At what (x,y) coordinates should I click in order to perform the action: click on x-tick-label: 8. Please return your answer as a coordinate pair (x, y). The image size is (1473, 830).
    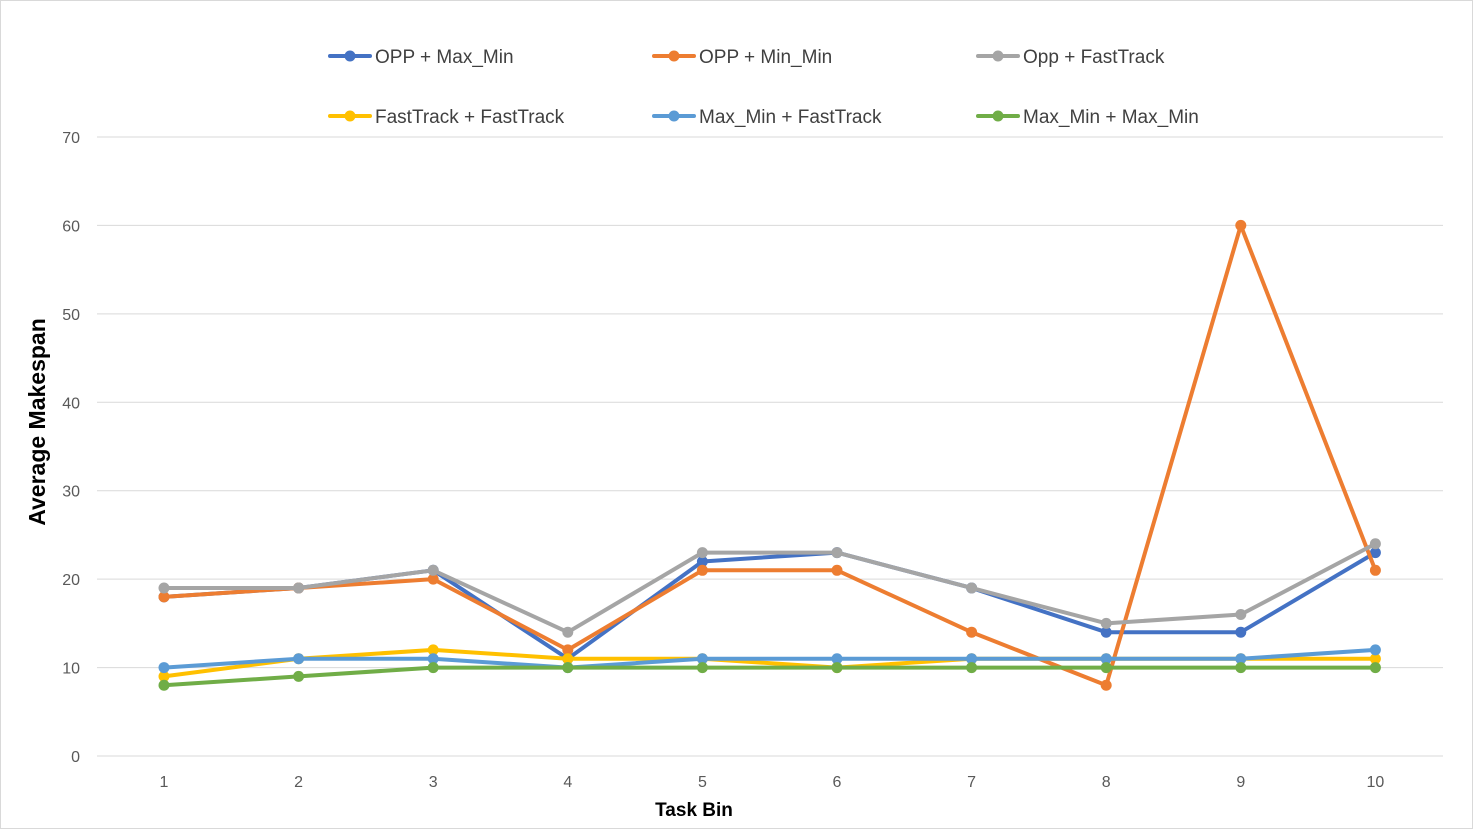
    Looking at the image, I should click on (1106, 782).